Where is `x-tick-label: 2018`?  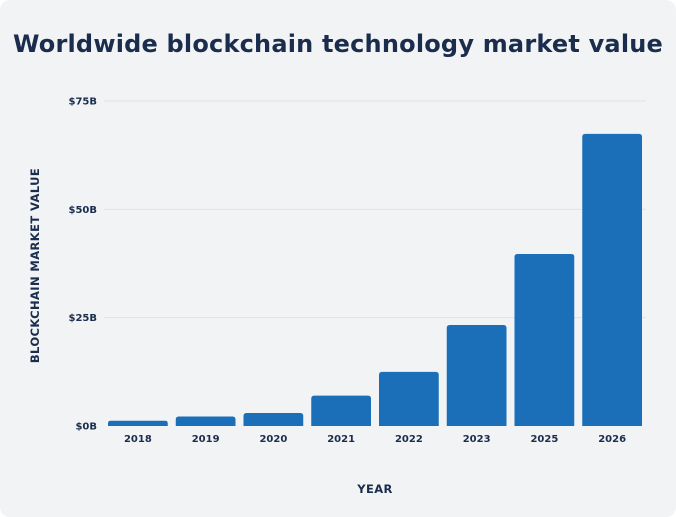
x-tick-label: 2018 is located at coordinates (138, 439).